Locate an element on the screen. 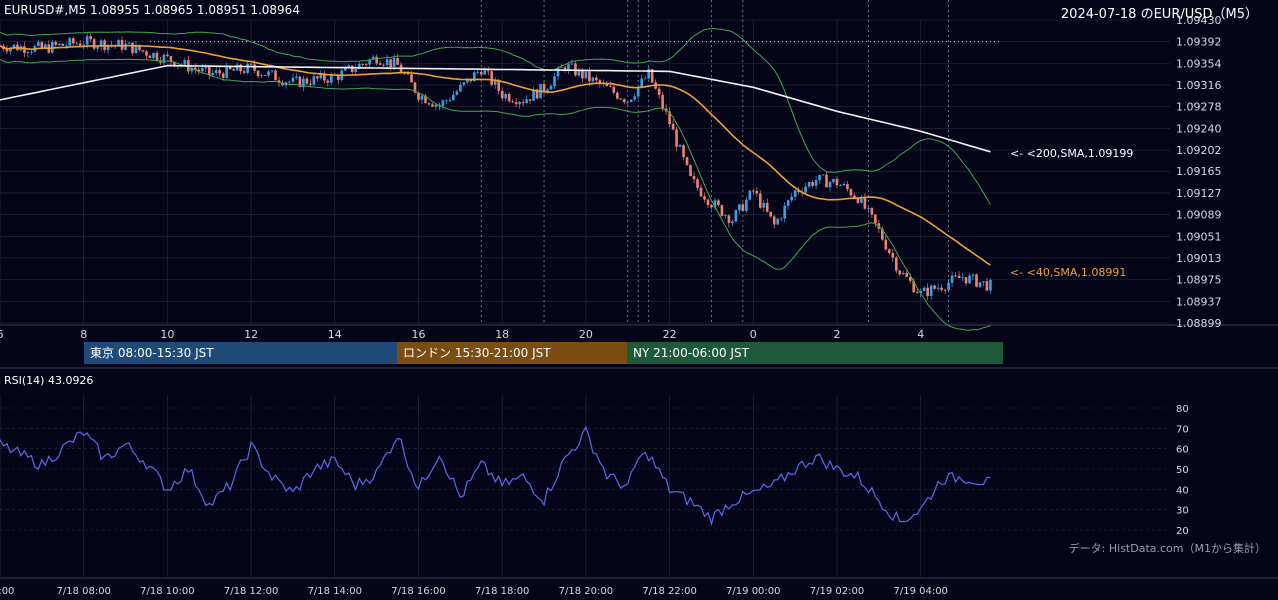 This screenshot has width=1278, height=600. rsi-tick-label: 50 is located at coordinates (1182, 470).